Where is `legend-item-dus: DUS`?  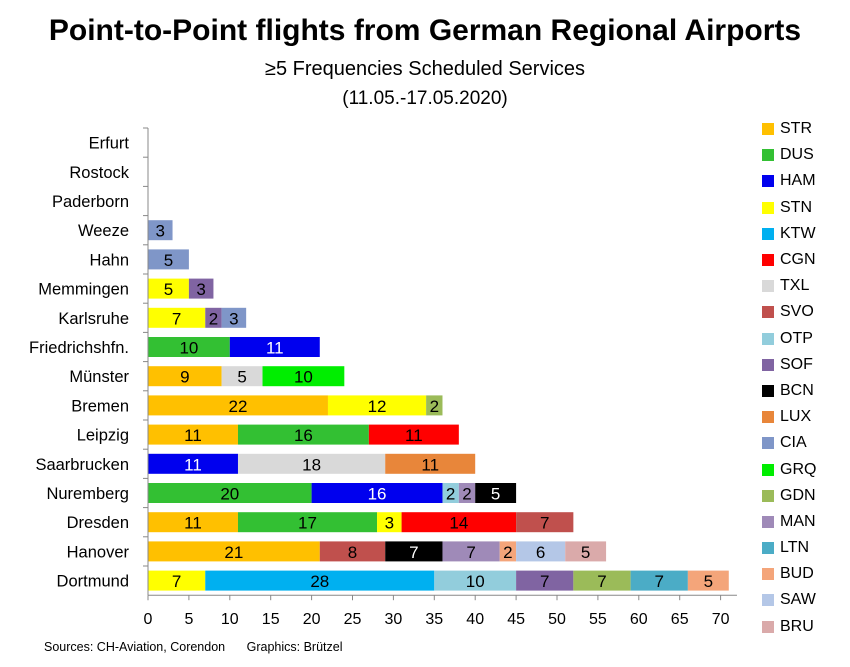
legend-item-dus: DUS is located at coordinates (789, 155).